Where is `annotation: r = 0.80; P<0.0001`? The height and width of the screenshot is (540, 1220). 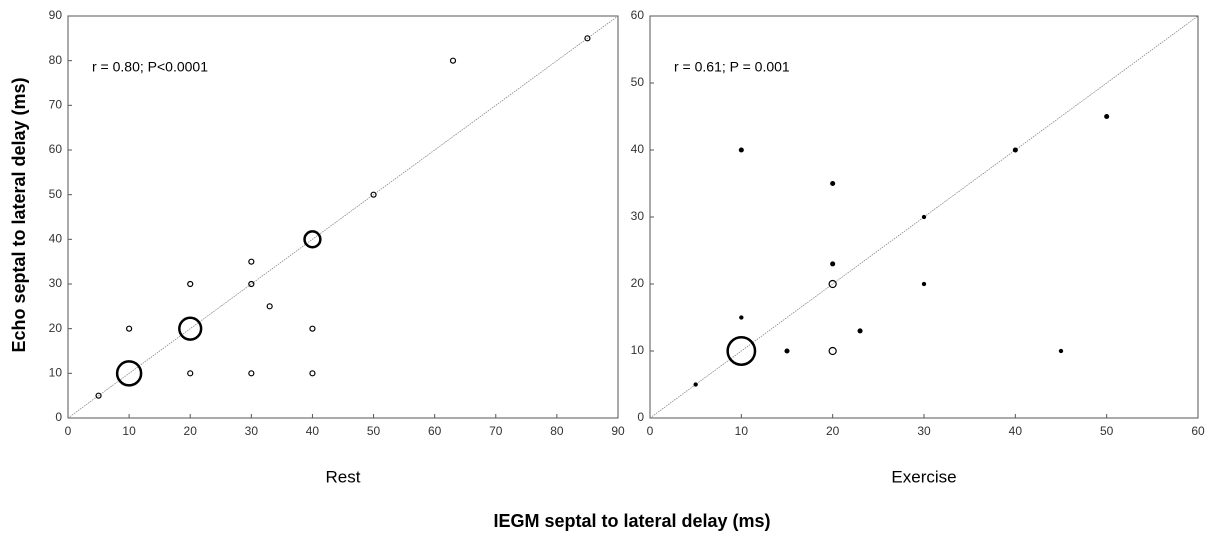
annotation: r = 0.80; P<0.0001 is located at coordinates (150, 67).